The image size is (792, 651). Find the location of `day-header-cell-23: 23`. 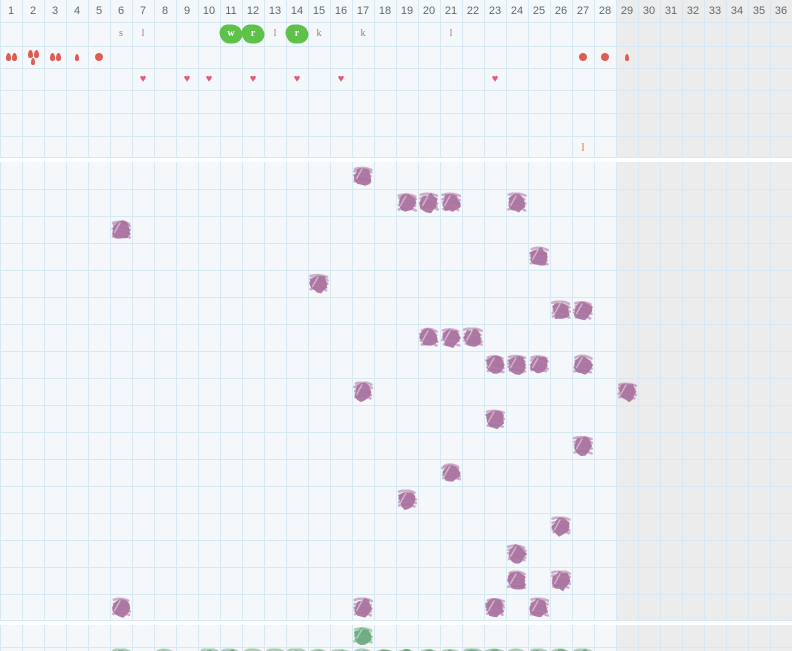

day-header-cell-23: 23 is located at coordinates (495, 11).